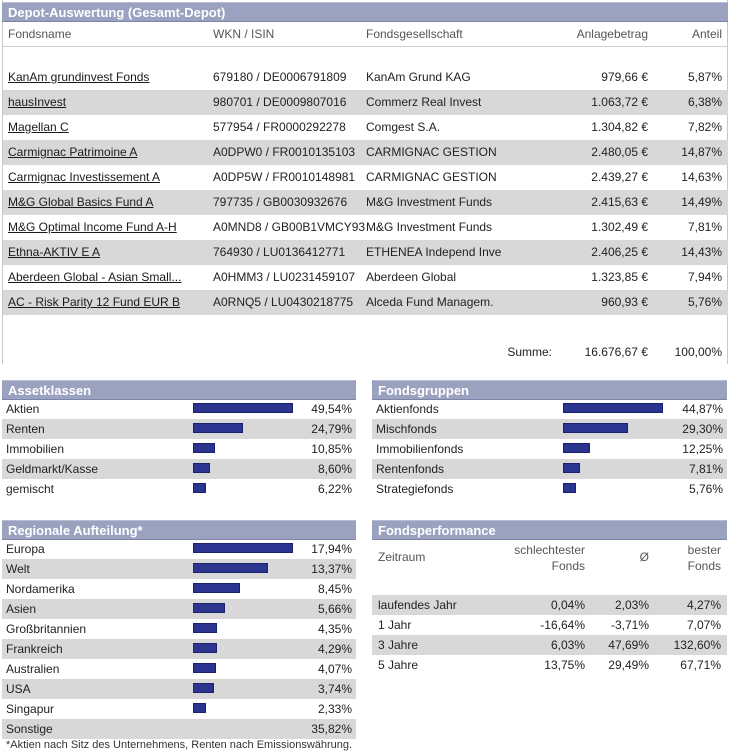 Image resolution: width=729 pixels, height=755 pixels. What do you see at coordinates (703, 625) in the screenshot?
I see `perf-best: 7,07%` at bounding box center [703, 625].